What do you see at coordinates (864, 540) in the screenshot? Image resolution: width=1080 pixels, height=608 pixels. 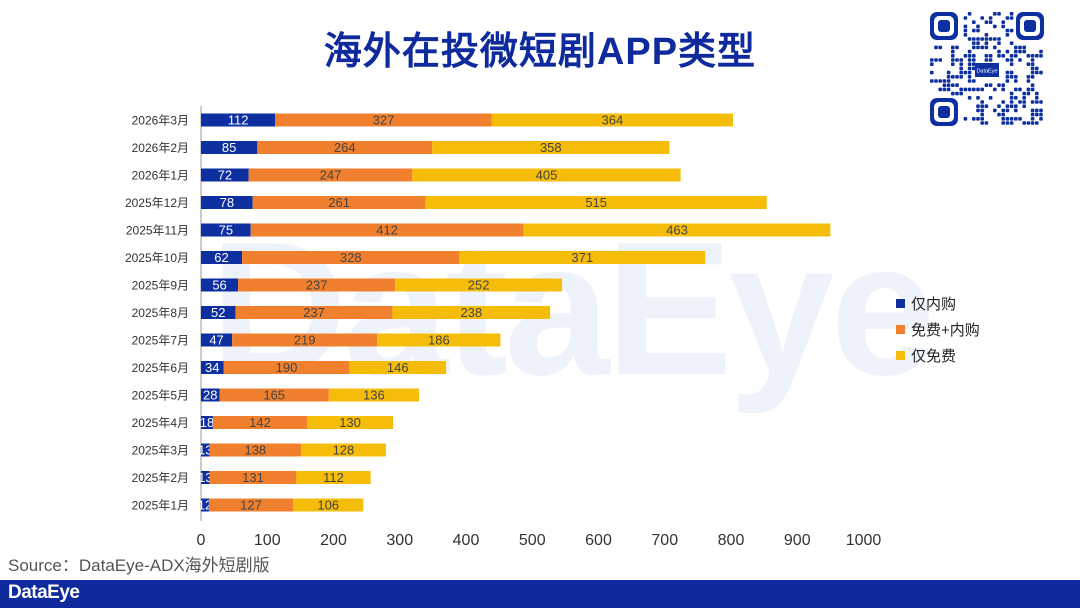 I see `x-tick-label: 1000` at bounding box center [864, 540].